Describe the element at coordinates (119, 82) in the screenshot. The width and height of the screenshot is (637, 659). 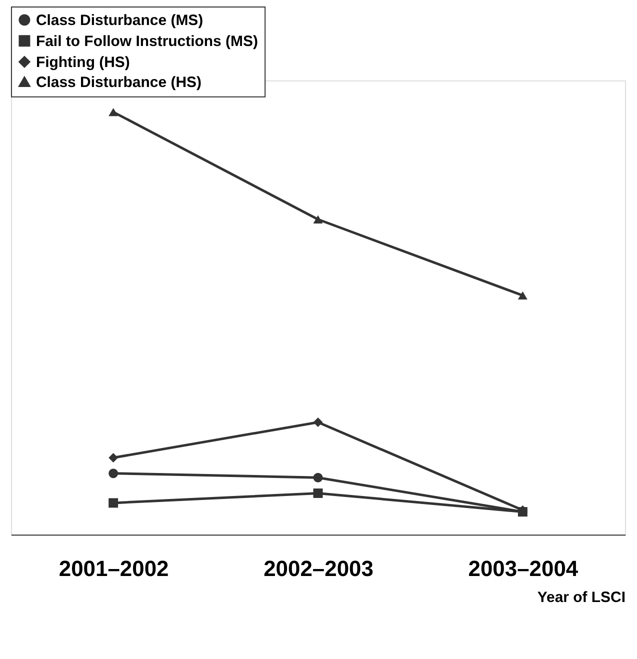
I see `legend-label: Class Disturbance (HS)` at that location.